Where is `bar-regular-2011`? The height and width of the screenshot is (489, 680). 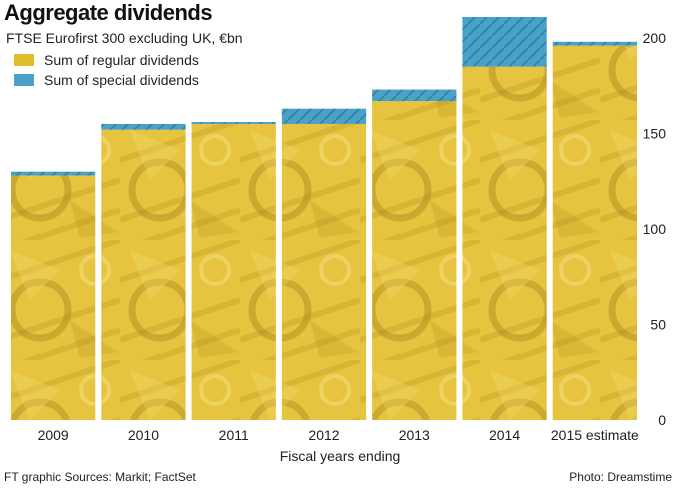 bar-regular-2011 is located at coordinates (233, 271).